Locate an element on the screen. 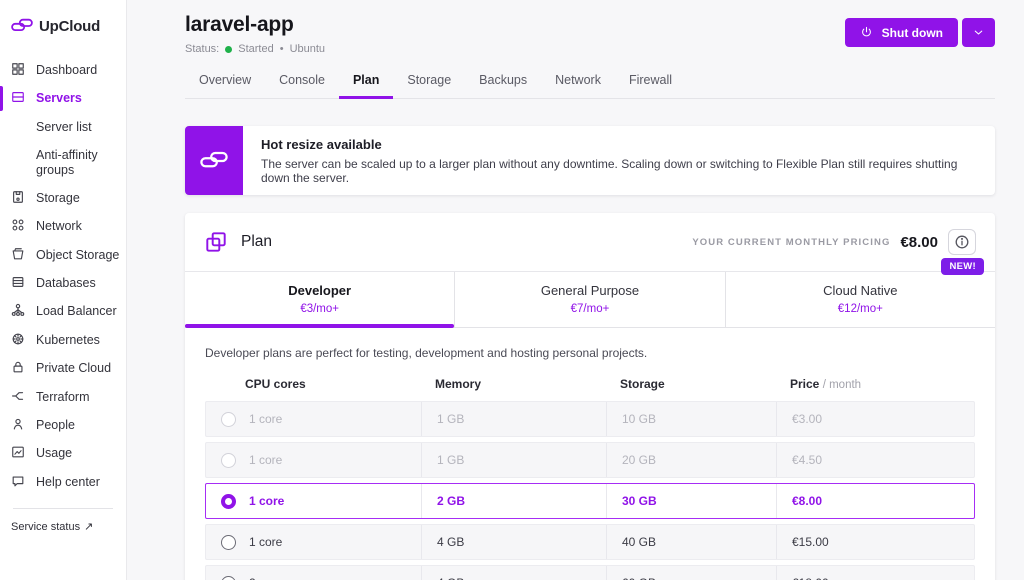 The width and height of the screenshot is (1024, 580). sidebar-divider is located at coordinates (63, 508).